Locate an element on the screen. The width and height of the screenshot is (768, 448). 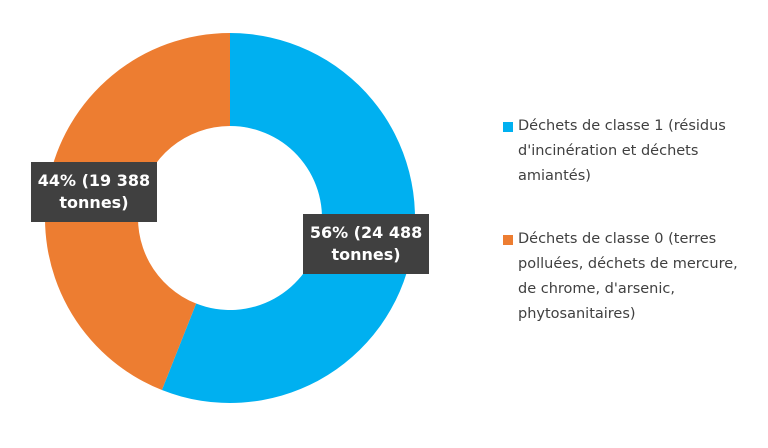
data-label: 56% (24 488 tonnes) is located at coordinates (366, 243).